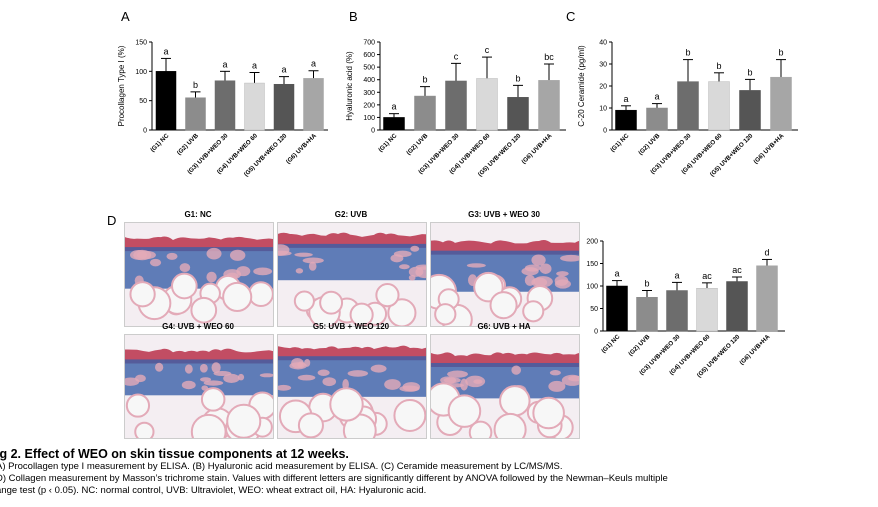 Image resolution: width=878 pixels, height=507 pixels. I want to click on y-tick-label: 400, so click(369, 80).